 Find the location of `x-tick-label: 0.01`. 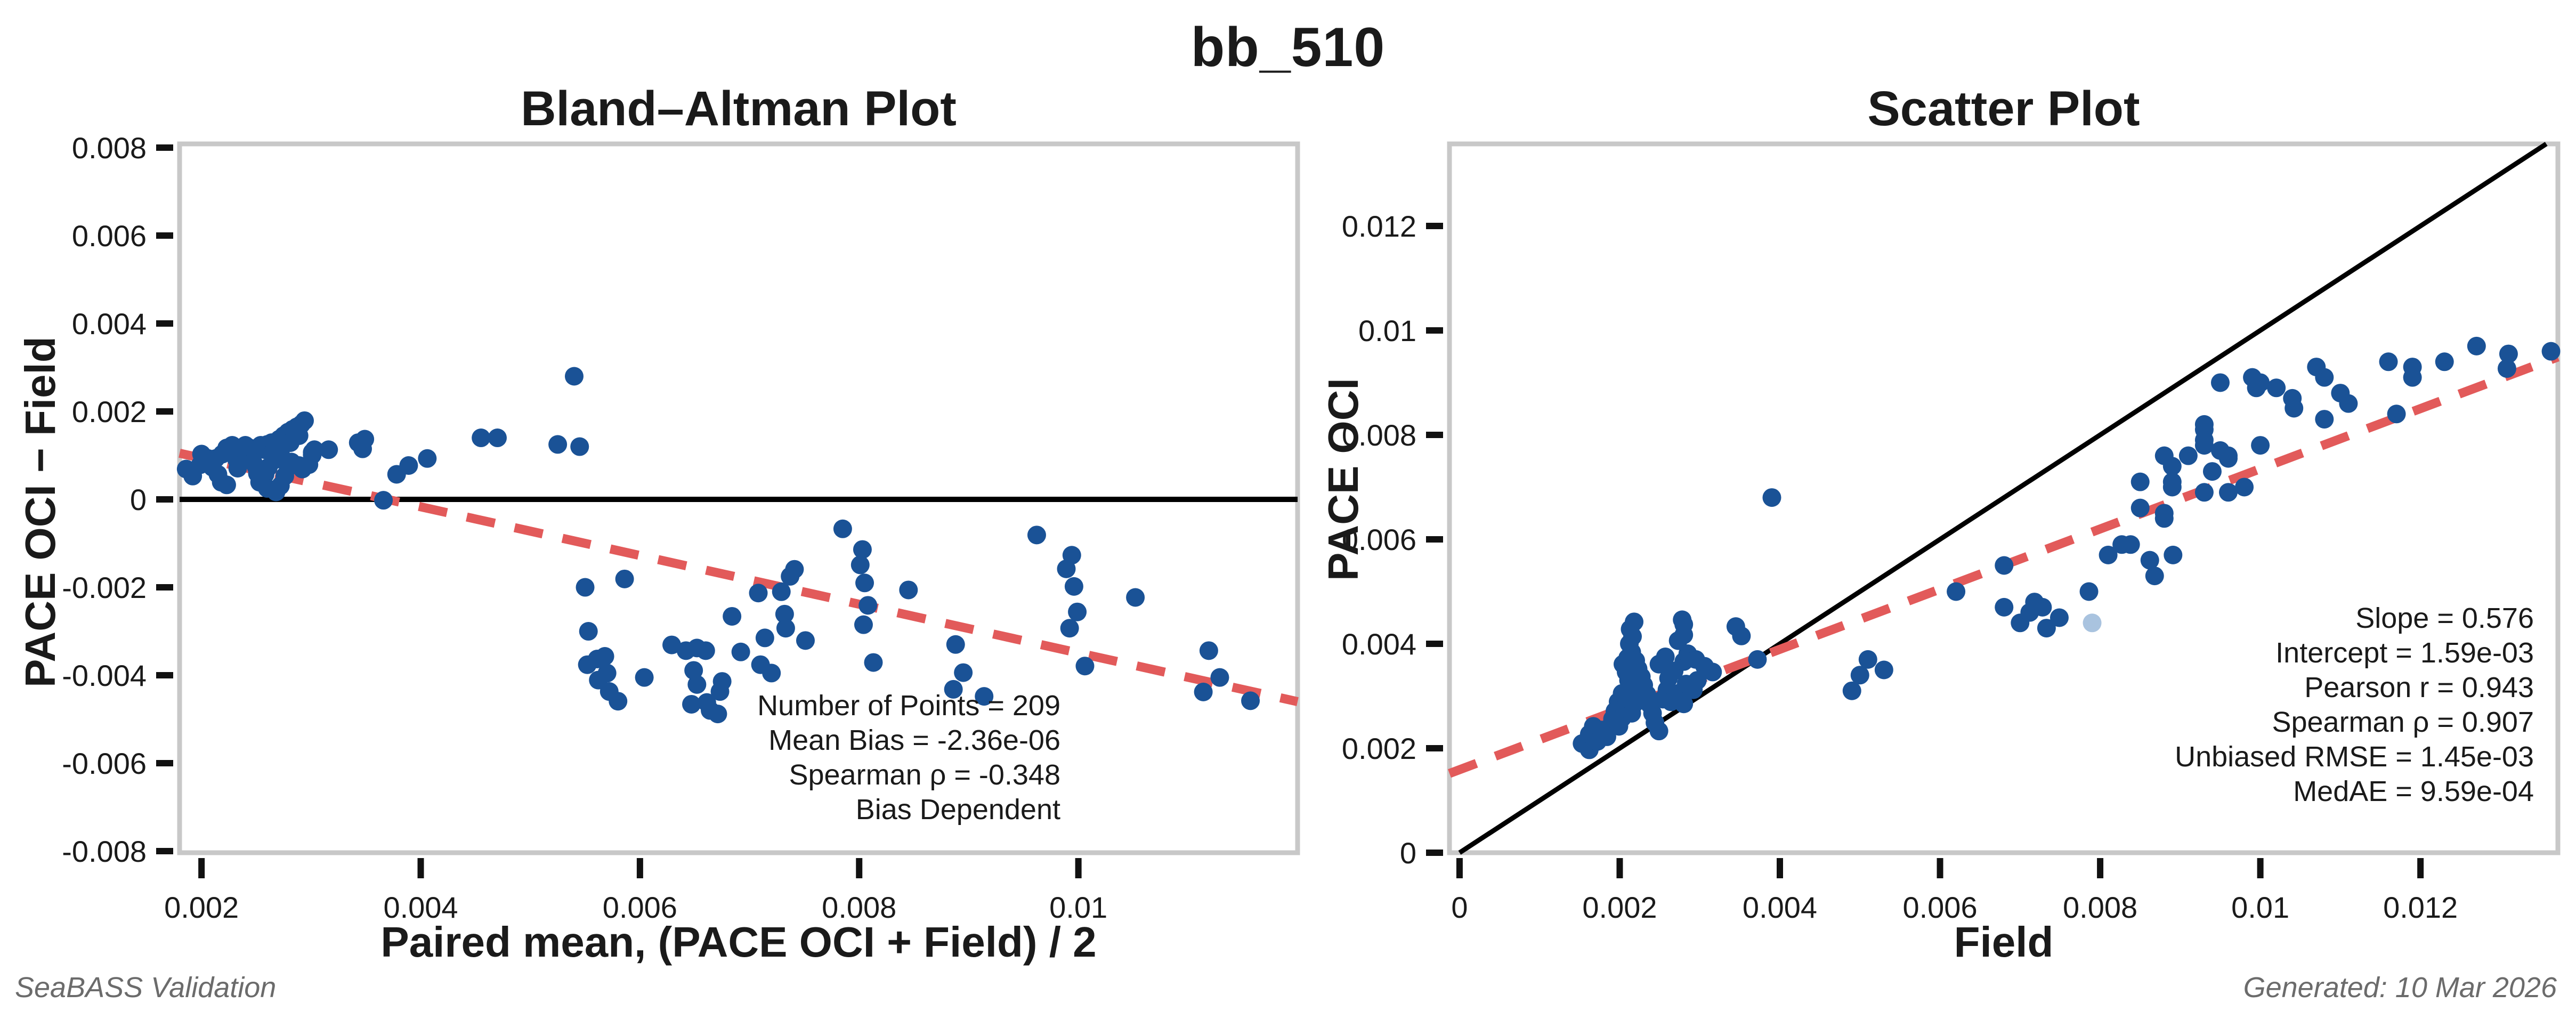

x-tick-label: 0.01 is located at coordinates (1078, 907).